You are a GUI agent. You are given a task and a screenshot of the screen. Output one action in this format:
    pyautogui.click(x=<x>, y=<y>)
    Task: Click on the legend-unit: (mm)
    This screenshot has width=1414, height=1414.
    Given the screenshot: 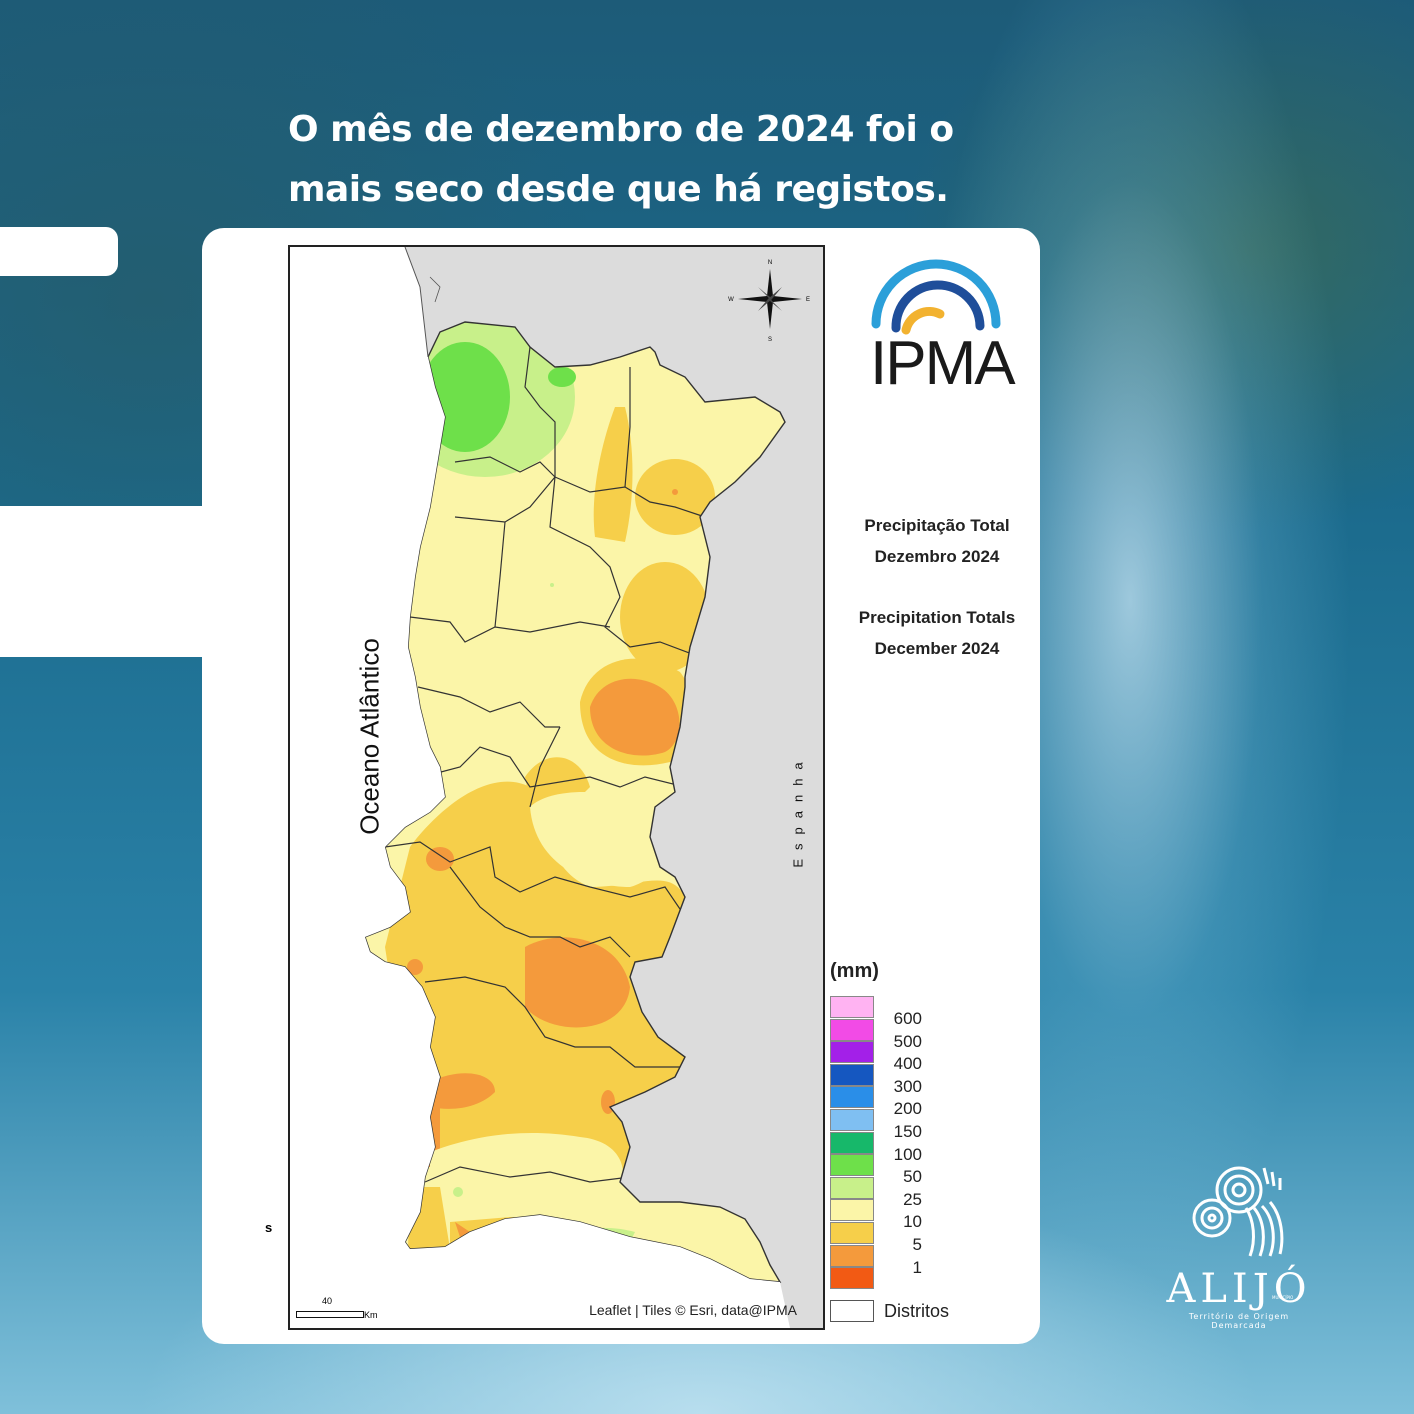 What is the action you would take?
    pyautogui.click(x=854, y=971)
    